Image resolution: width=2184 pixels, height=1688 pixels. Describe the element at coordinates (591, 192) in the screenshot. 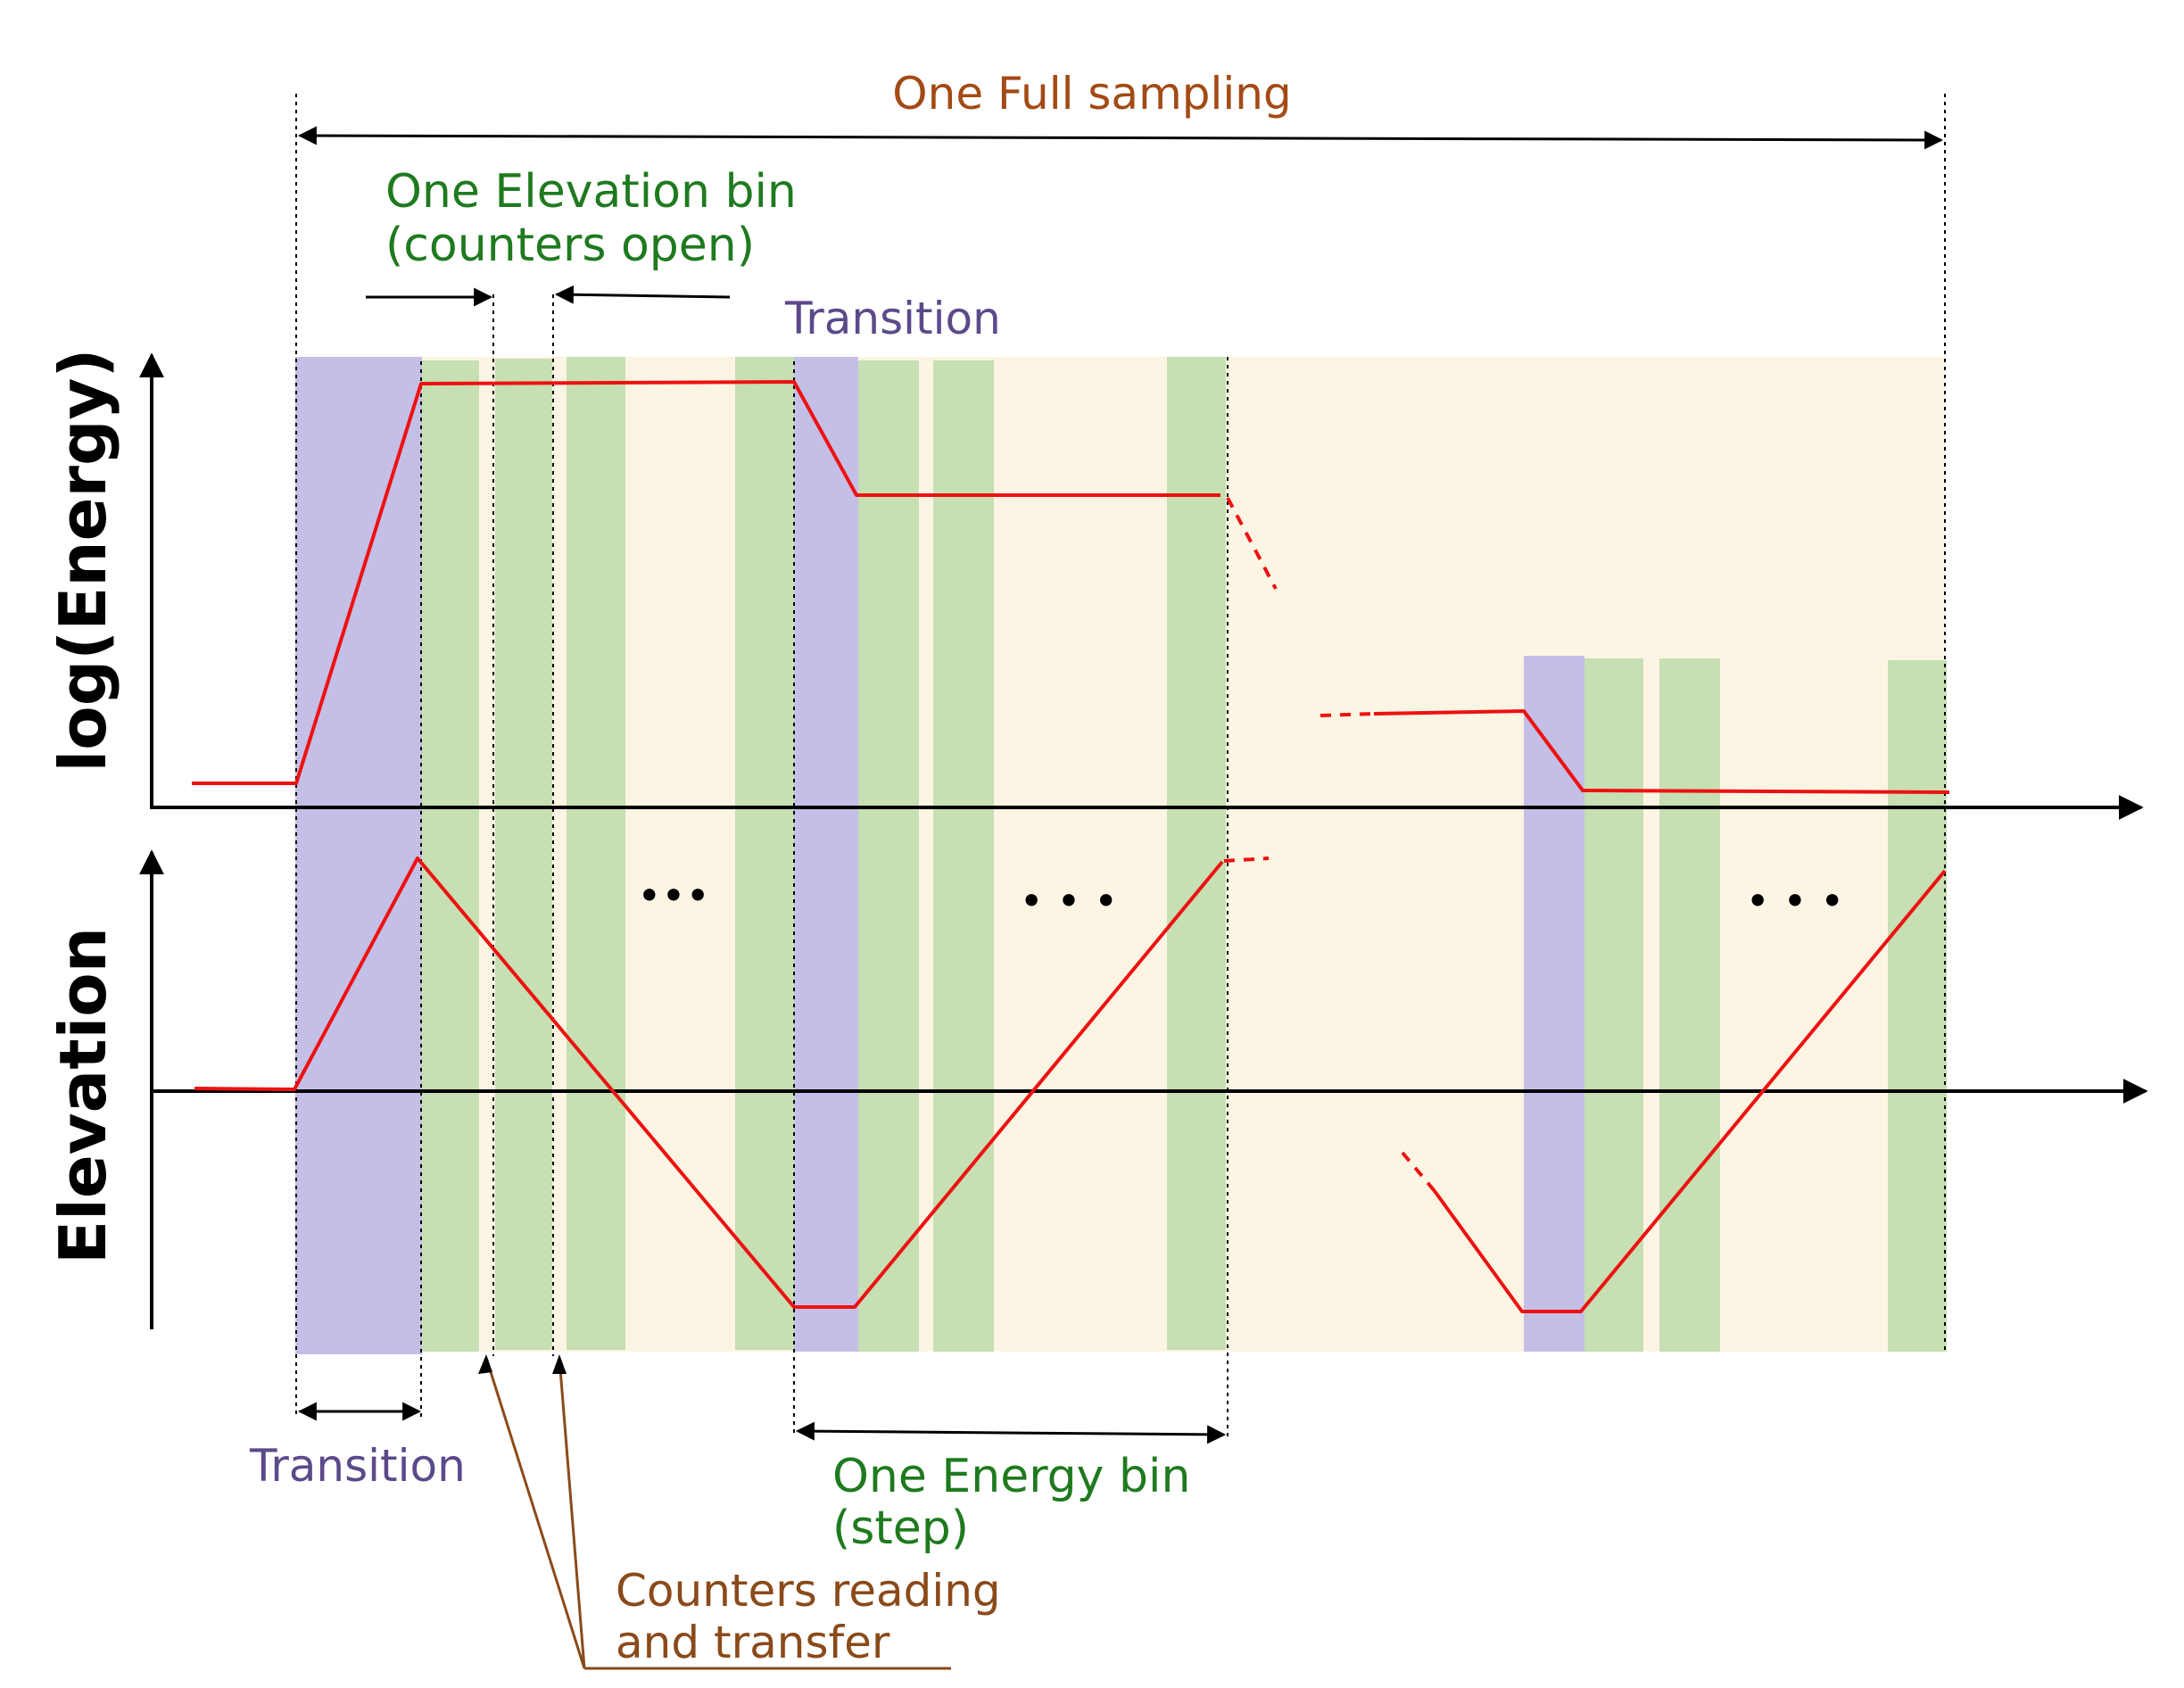

I see `elevation-bin-label: One Elevation bin` at that location.